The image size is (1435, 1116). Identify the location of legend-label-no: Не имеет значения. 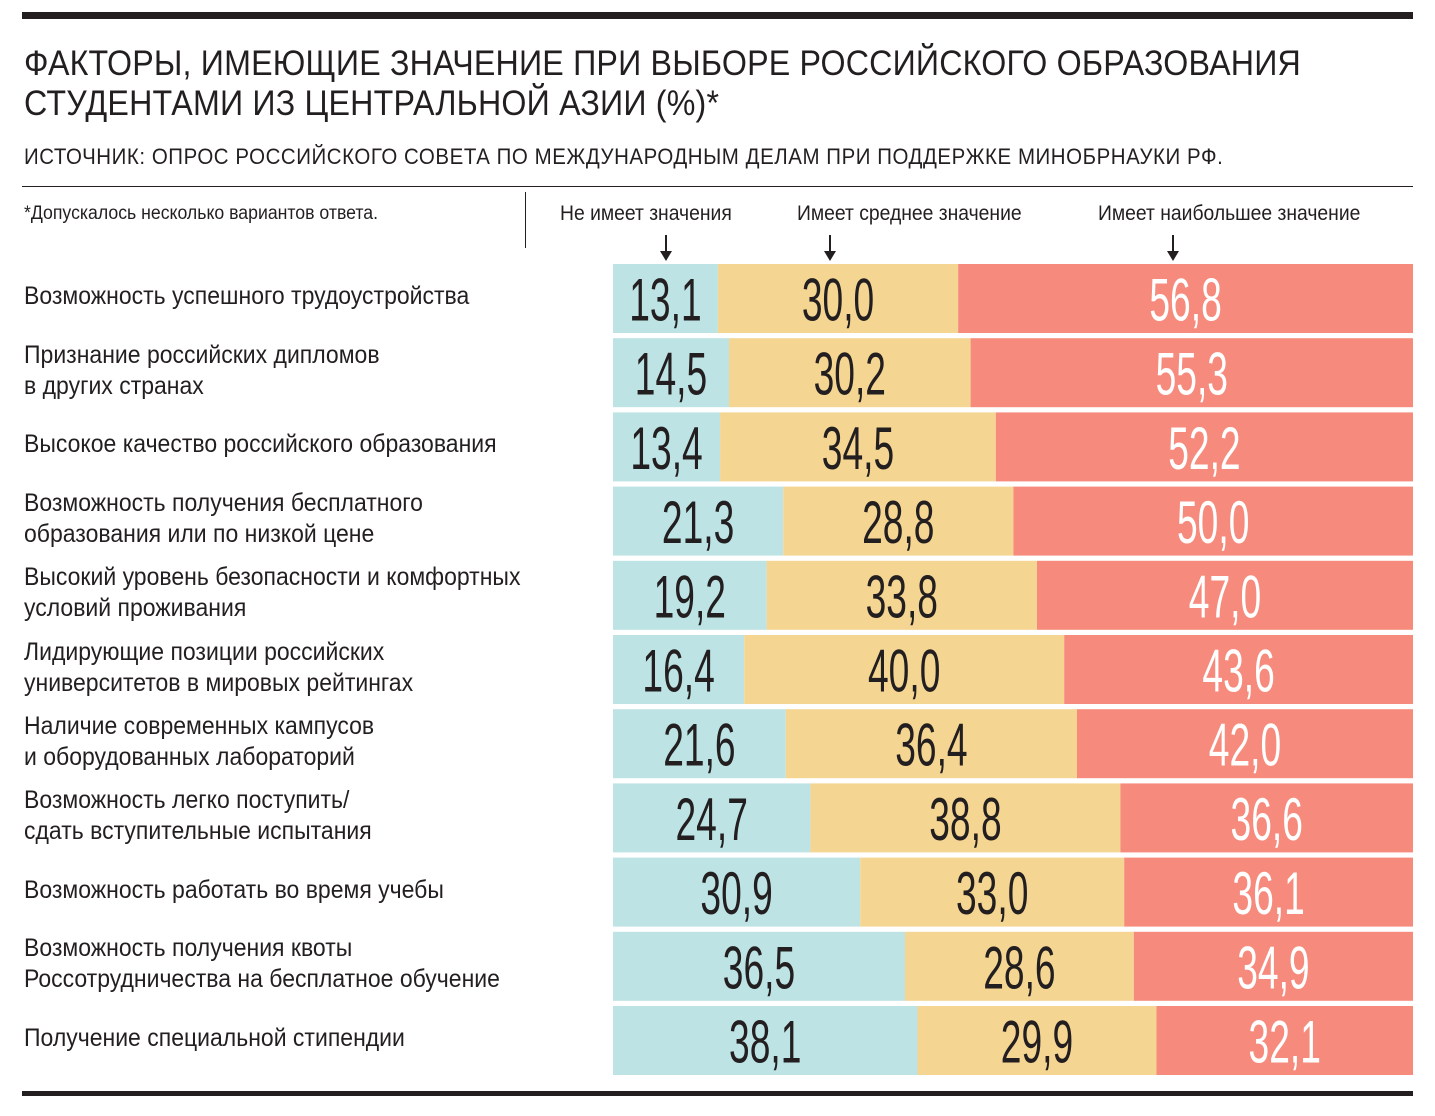
(646, 213).